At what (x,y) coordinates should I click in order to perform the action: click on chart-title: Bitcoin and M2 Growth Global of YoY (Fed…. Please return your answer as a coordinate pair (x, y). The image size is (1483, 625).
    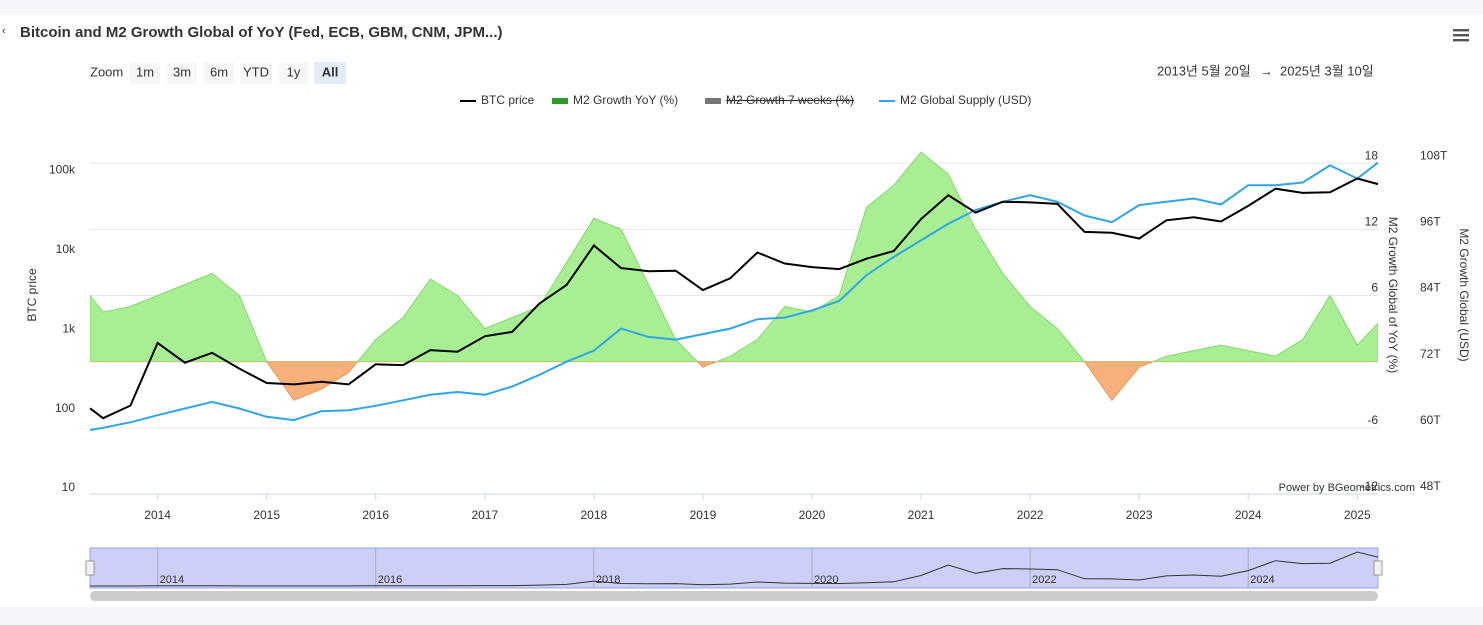
    Looking at the image, I should click on (261, 32).